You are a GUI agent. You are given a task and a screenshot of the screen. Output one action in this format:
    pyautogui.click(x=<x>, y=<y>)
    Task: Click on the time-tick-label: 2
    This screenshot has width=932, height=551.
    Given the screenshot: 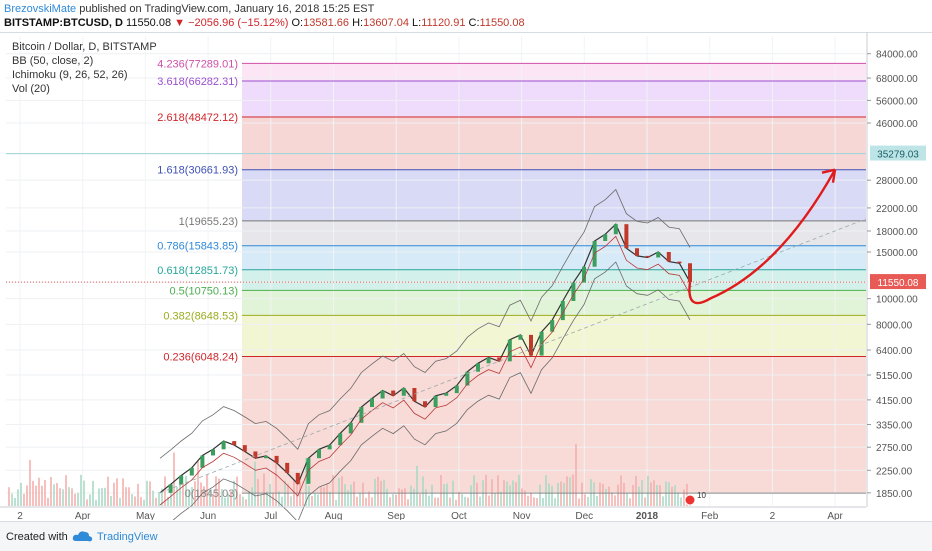 What is the action you would take?
    pyautogui.click(x=20, y=515)
    